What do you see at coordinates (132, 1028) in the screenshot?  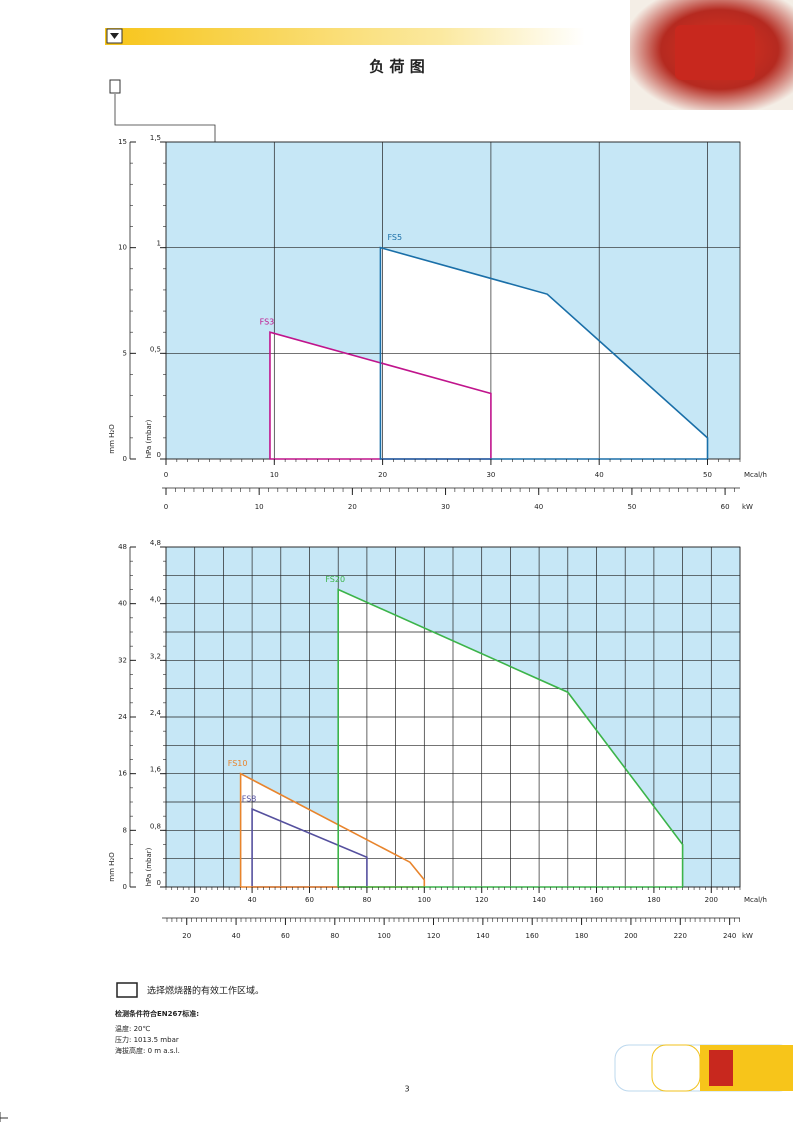 I see `condition: 温度: 20℃` at bounding box center [132, 1028].